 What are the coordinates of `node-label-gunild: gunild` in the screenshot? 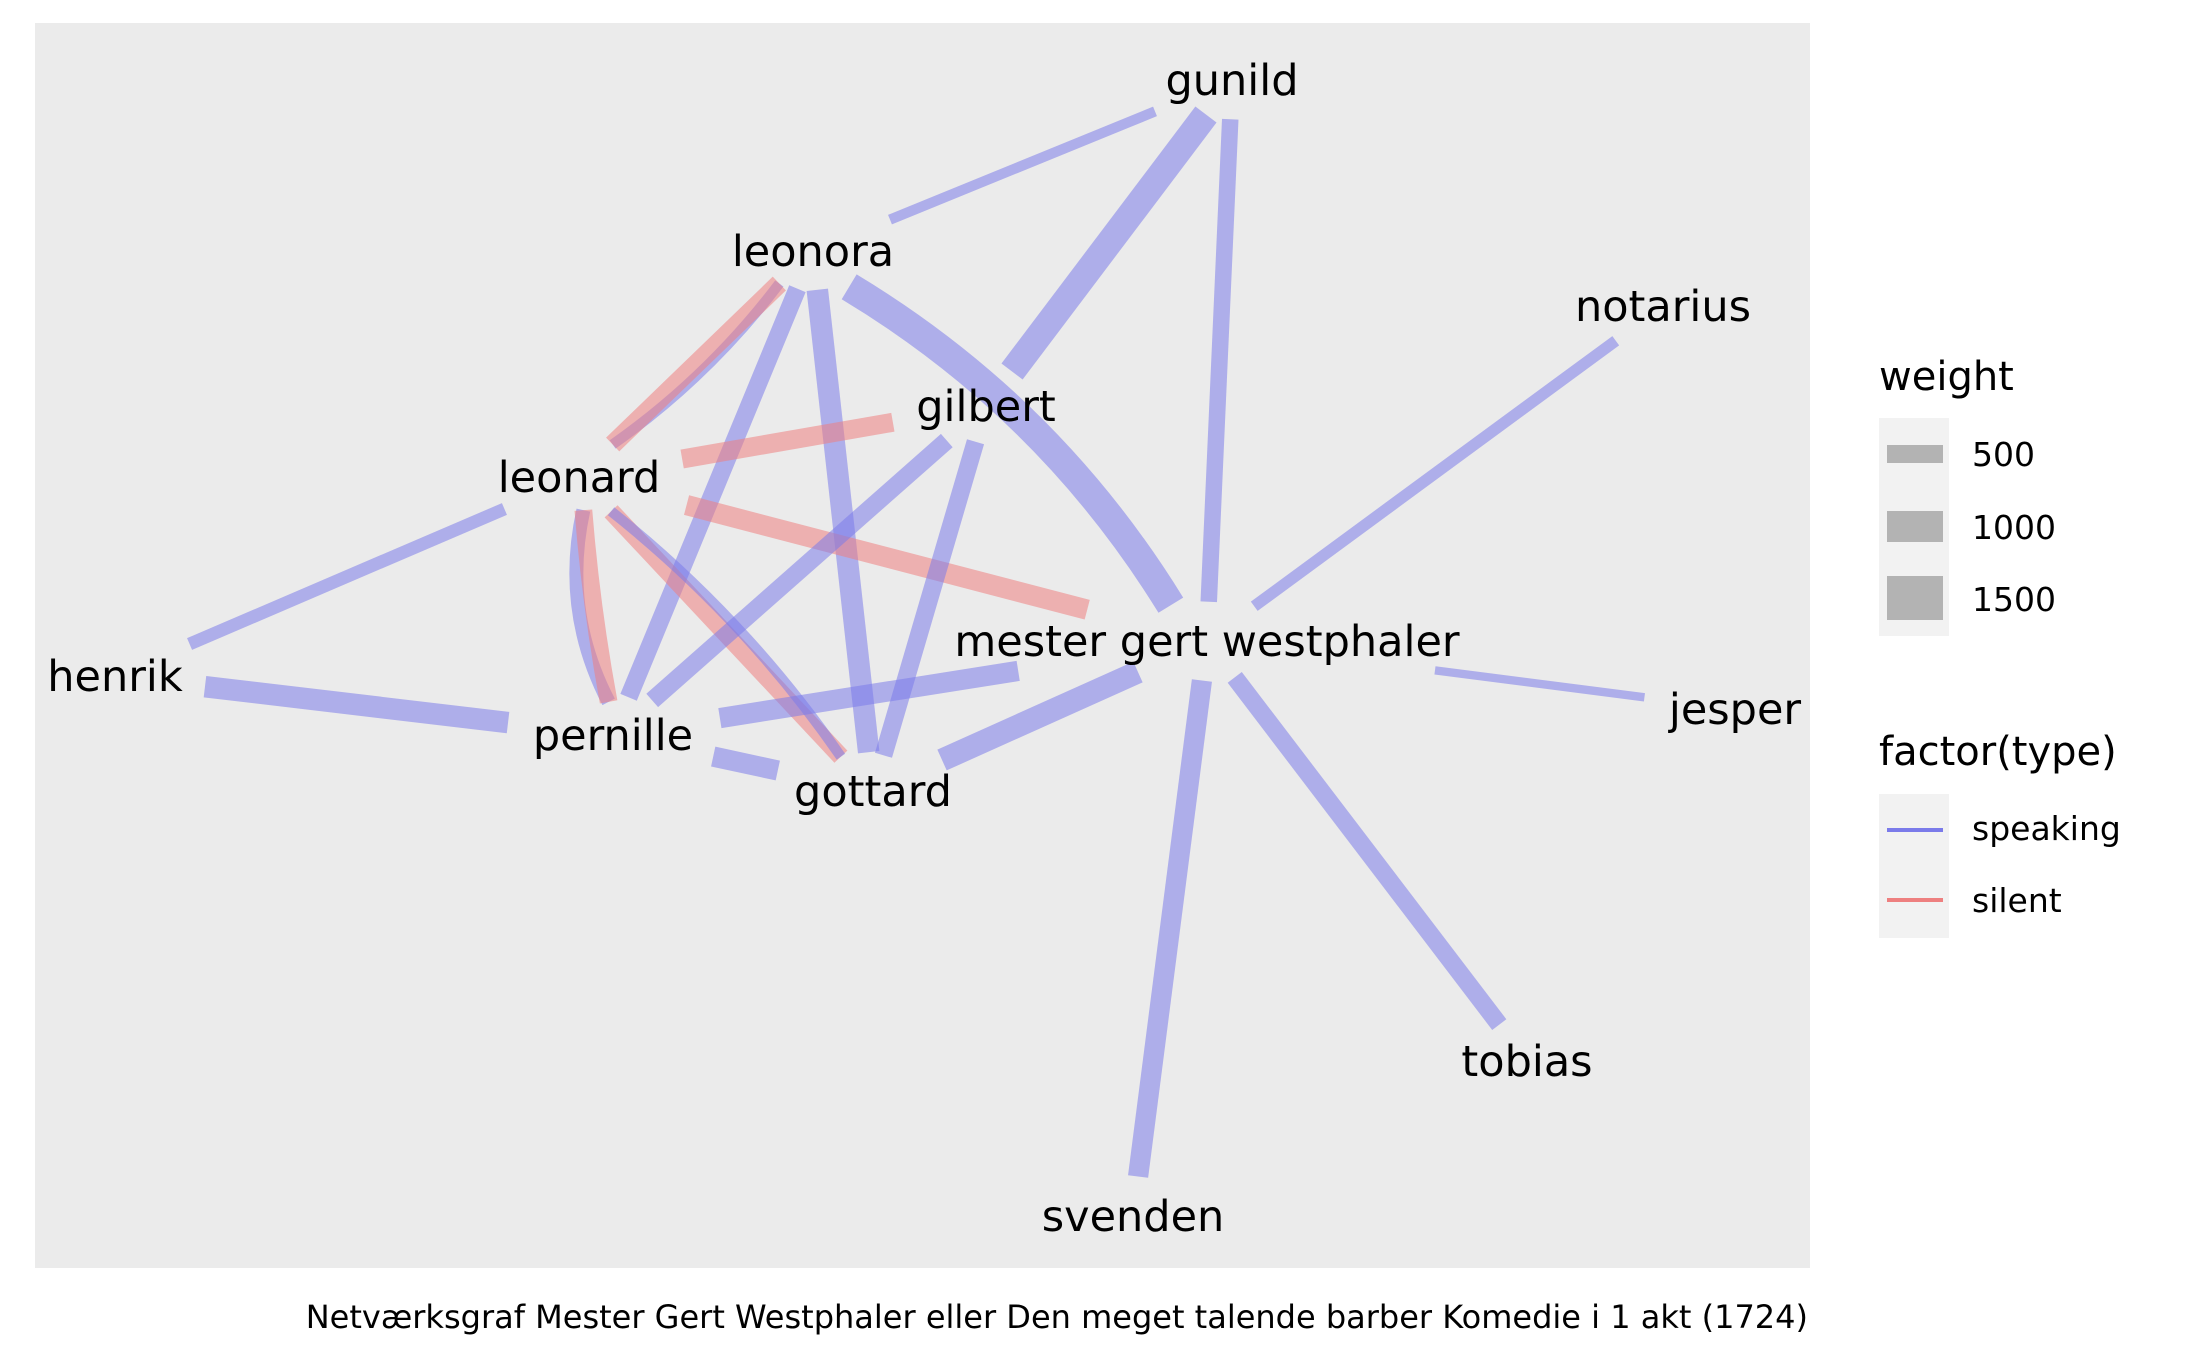 It's located at (1232, 81).